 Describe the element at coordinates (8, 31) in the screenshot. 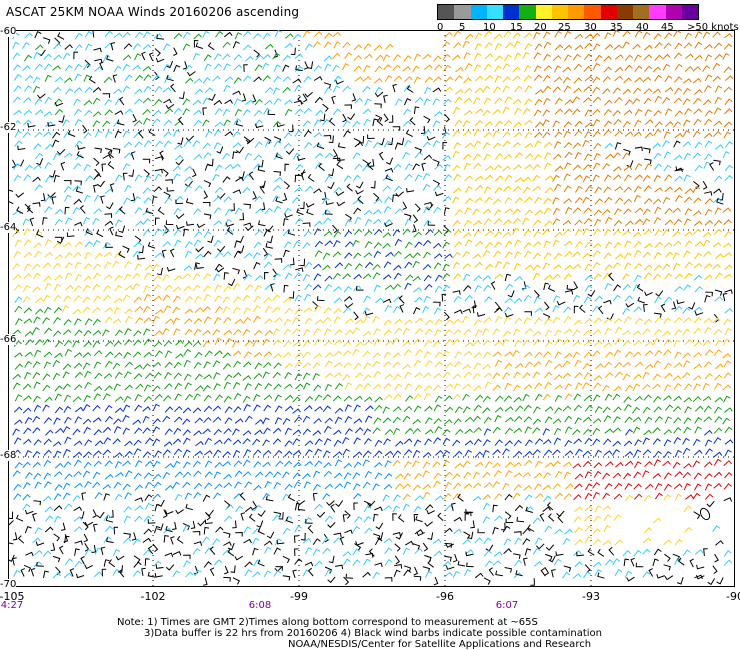

I see `latitude-label: -60` at that location.